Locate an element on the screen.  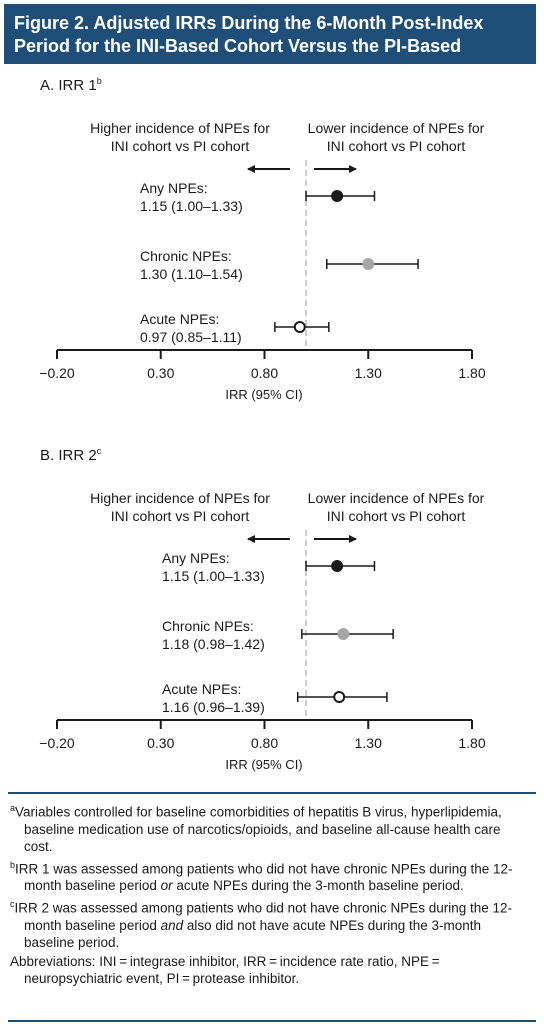
panel-b-x-tick-label: 1.80 is located at coordinates (471, 743).